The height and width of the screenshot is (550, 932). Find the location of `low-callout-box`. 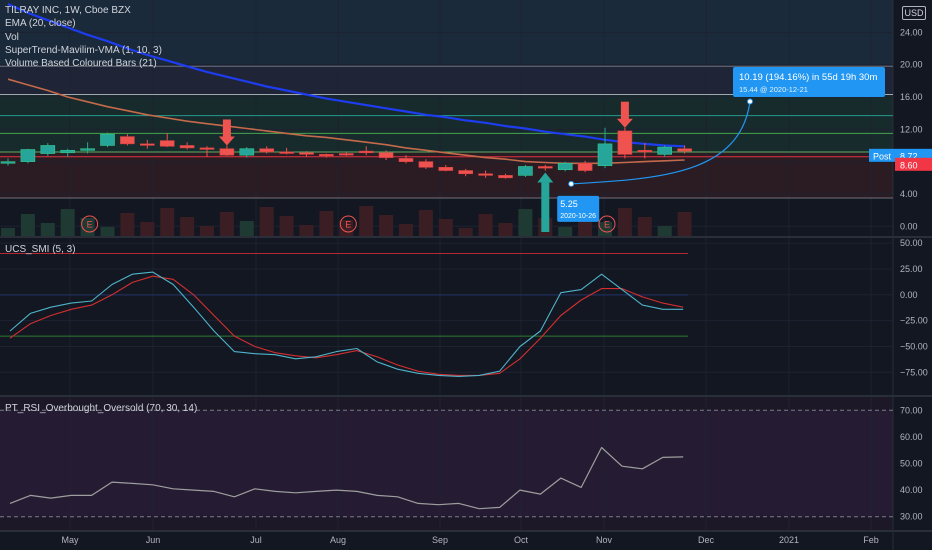

low-callout-box is located at coordinates (578, 208).